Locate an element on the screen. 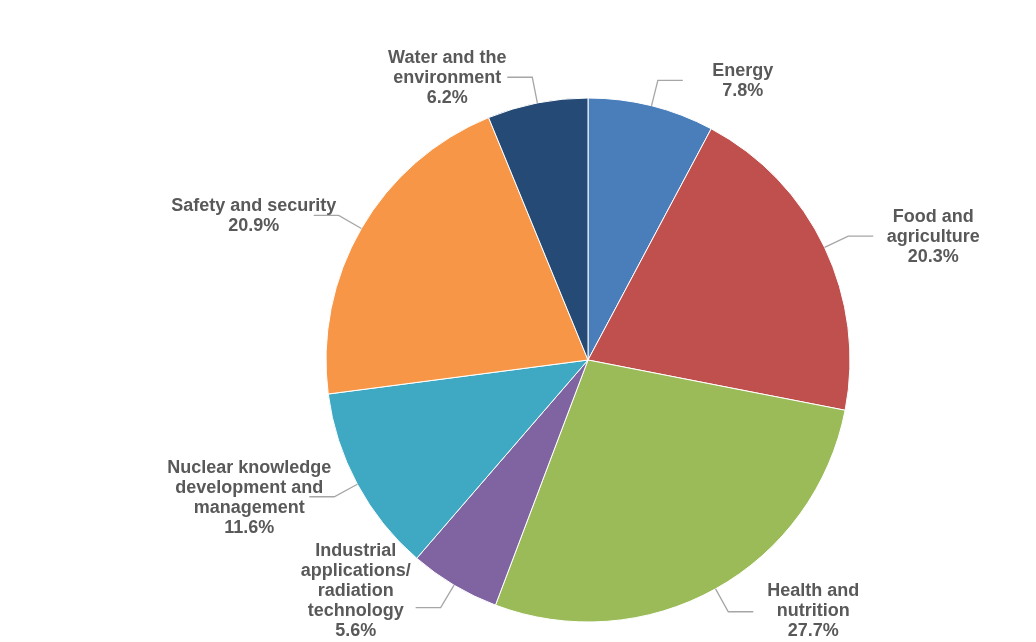 The height and width of the screenshot is (642, 1036). data-label: 27.7% is located at coordinates (813, 630).